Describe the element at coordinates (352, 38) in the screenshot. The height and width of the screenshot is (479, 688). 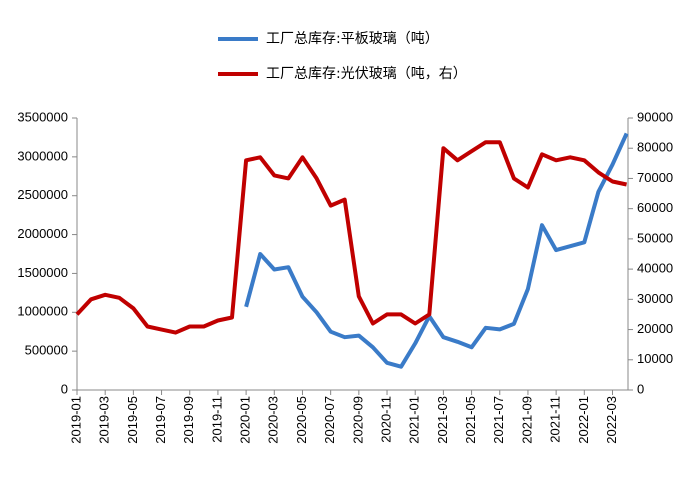
I see `legend-label: 工厂总库存:平板玻璃（吨）` at that location.